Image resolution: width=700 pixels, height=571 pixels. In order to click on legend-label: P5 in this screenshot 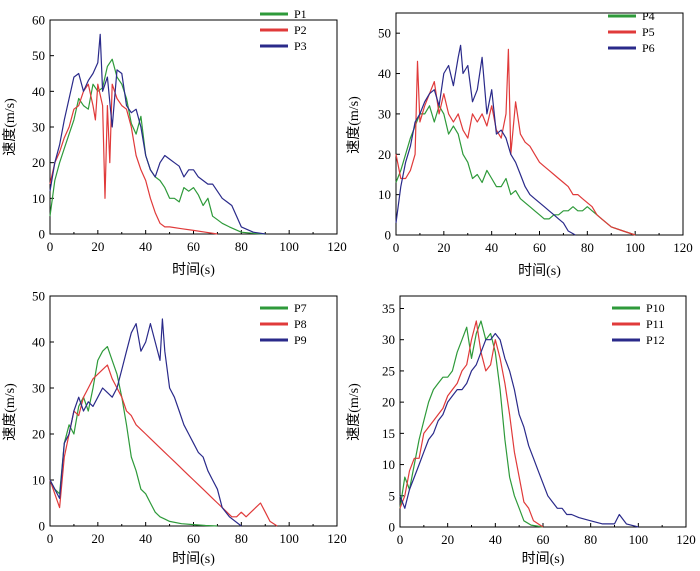, I will do `click(648, 32)`.